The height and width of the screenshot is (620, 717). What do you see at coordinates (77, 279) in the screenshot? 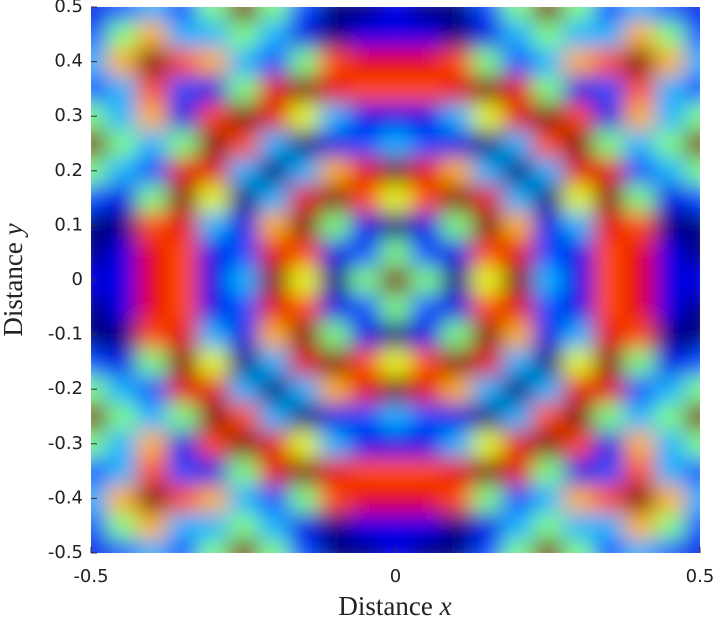
I see `y-tick-label: 0` at bounding box center [77, 279].